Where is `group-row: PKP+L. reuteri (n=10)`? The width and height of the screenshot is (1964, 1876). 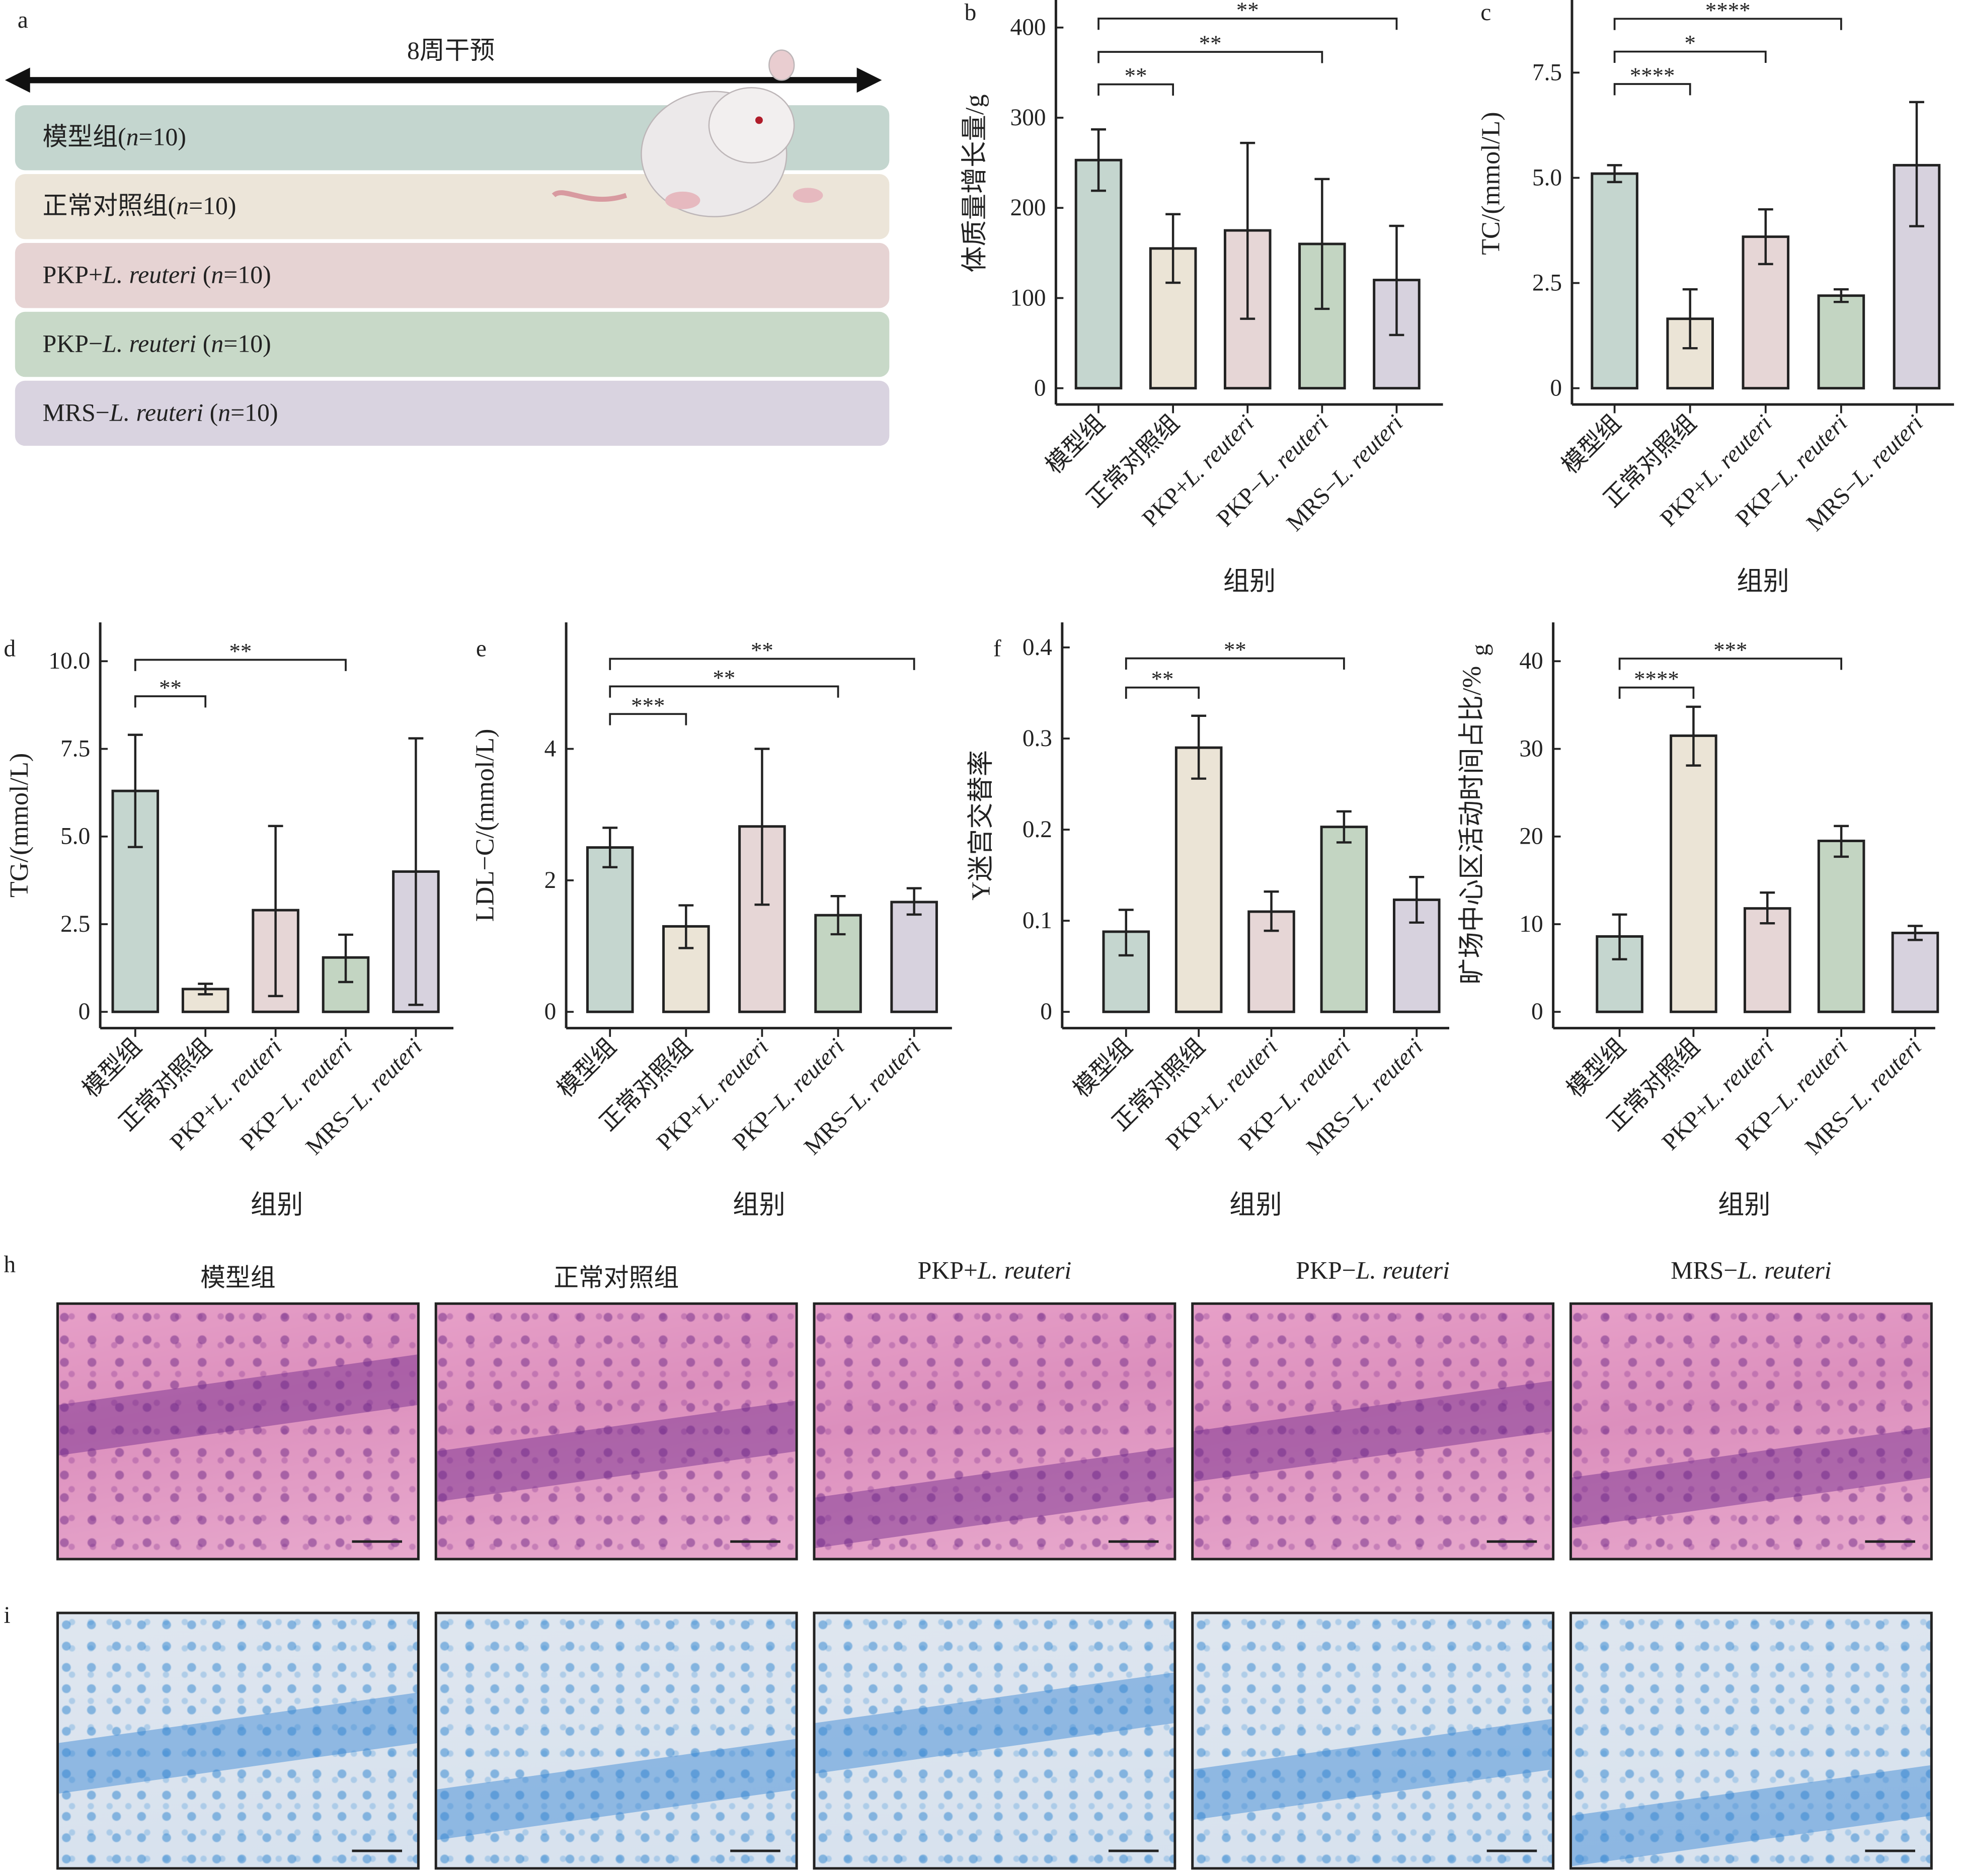 group-row: PKP+L. reuteri (n=10) is located at coordinates (452, 275).